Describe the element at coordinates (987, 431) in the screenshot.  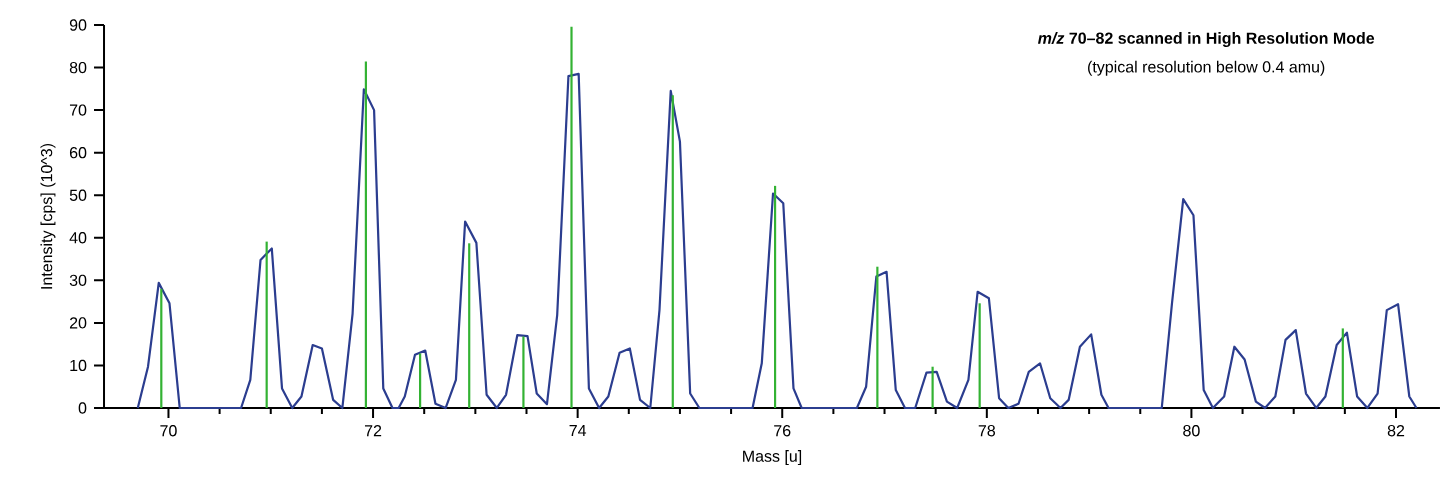
I see `x-tick-label: 78` at that location.